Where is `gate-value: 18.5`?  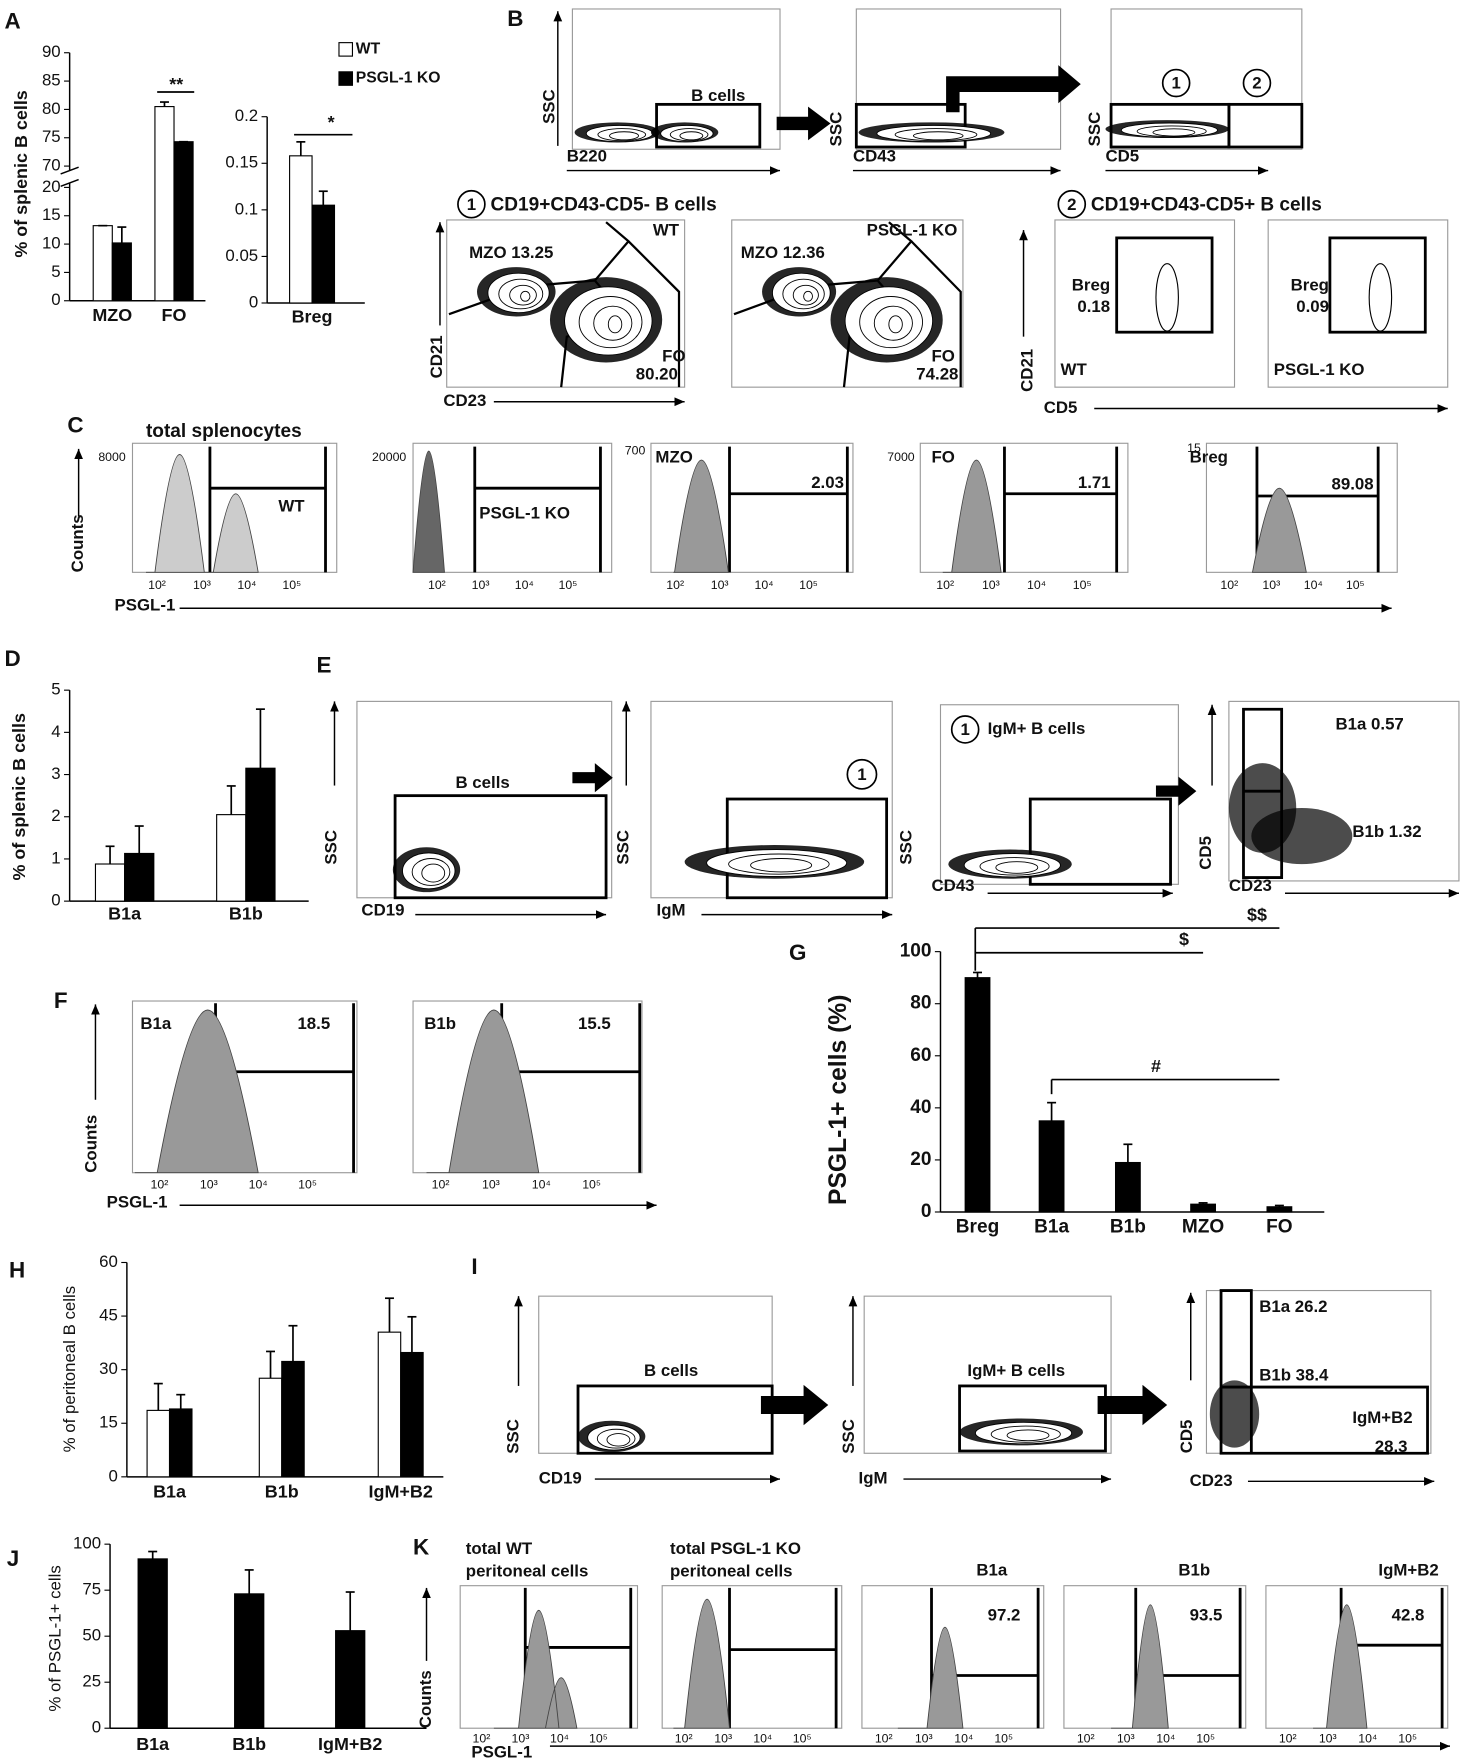 gate-value: 18.5 is located at coordinates (313, 1023).